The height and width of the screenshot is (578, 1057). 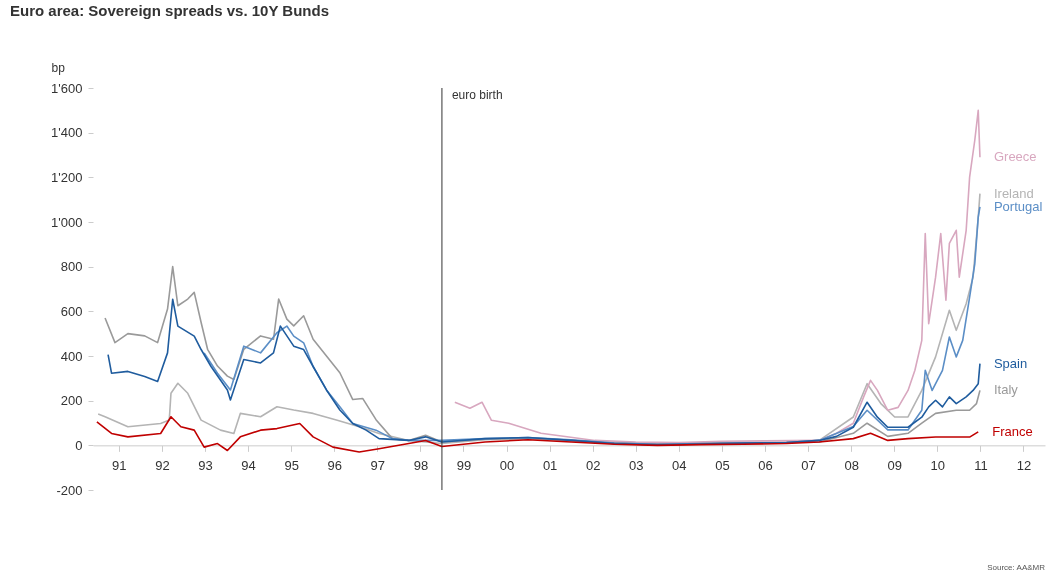 I want to click on y-tick-label: 600, so click(x=71, y=311).